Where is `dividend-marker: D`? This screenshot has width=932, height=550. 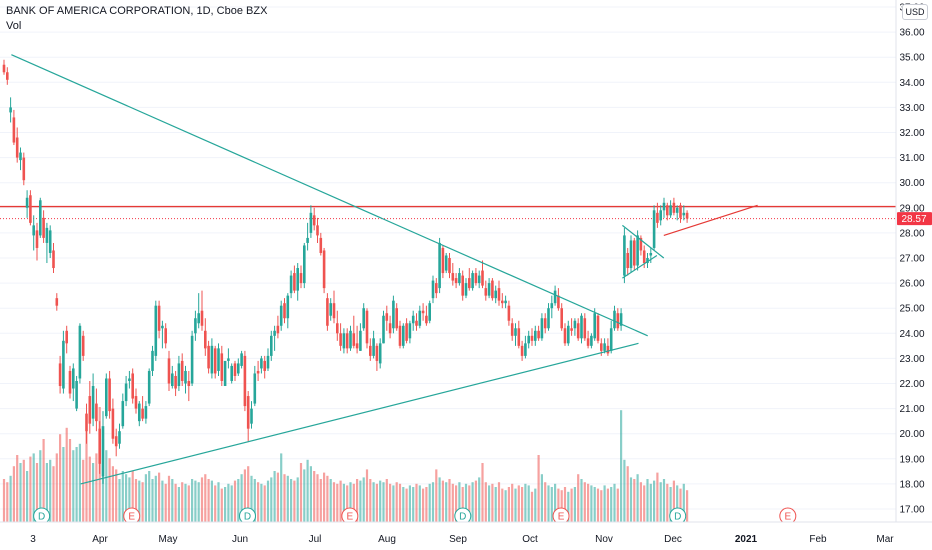 dividend-marker: D is located at coordinates (678, 516).